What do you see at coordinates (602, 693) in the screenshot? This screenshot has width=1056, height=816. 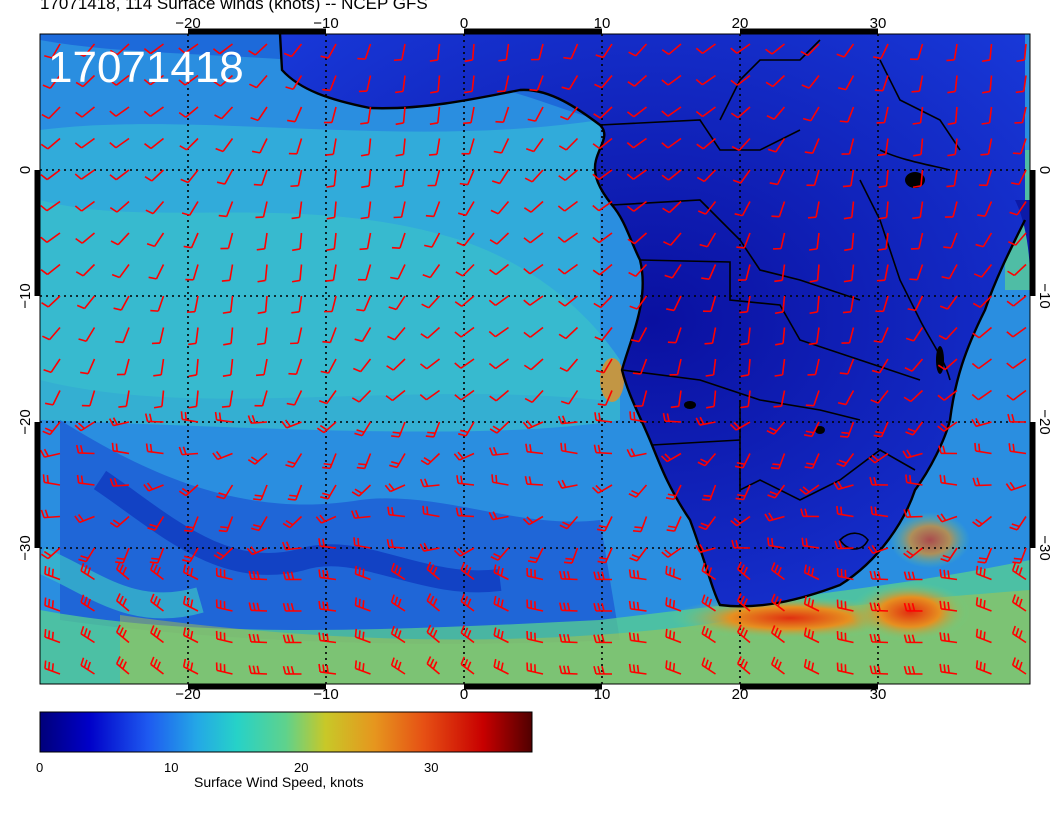 I see `lon-tick-bottom: 10` at bounding box center [602, 693].